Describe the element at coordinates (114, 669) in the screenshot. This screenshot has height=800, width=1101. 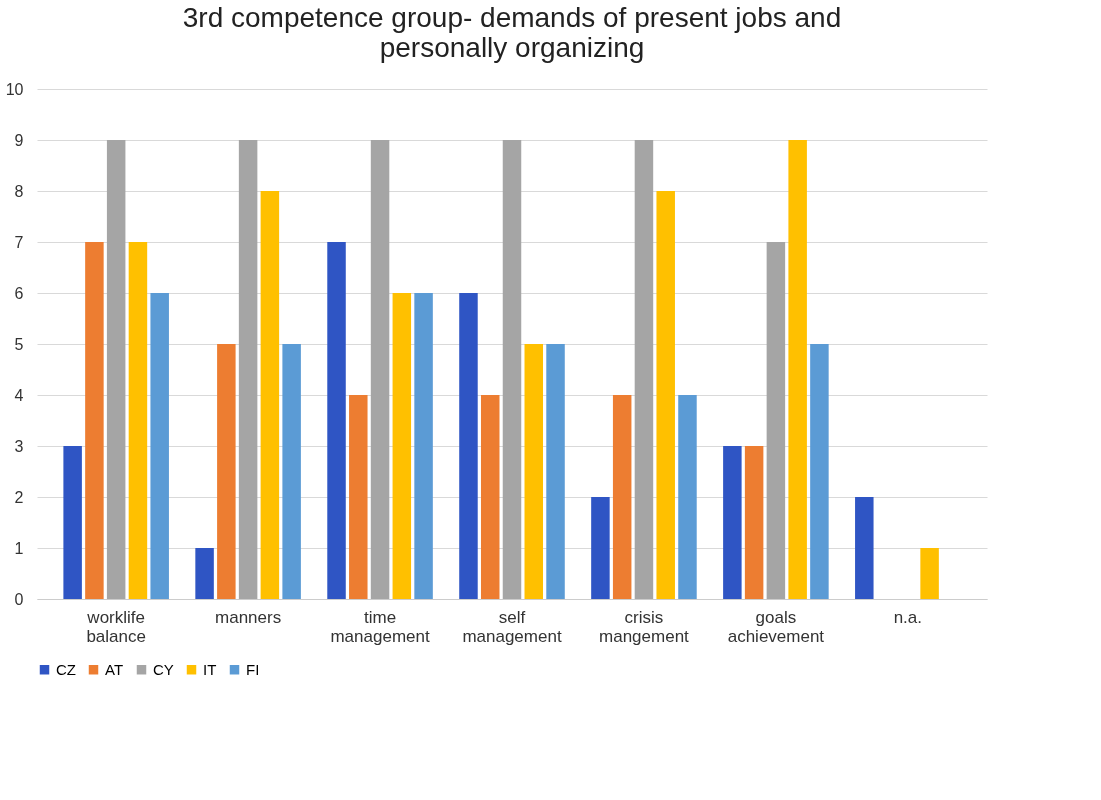
I see `legend-label: AT` at that location.